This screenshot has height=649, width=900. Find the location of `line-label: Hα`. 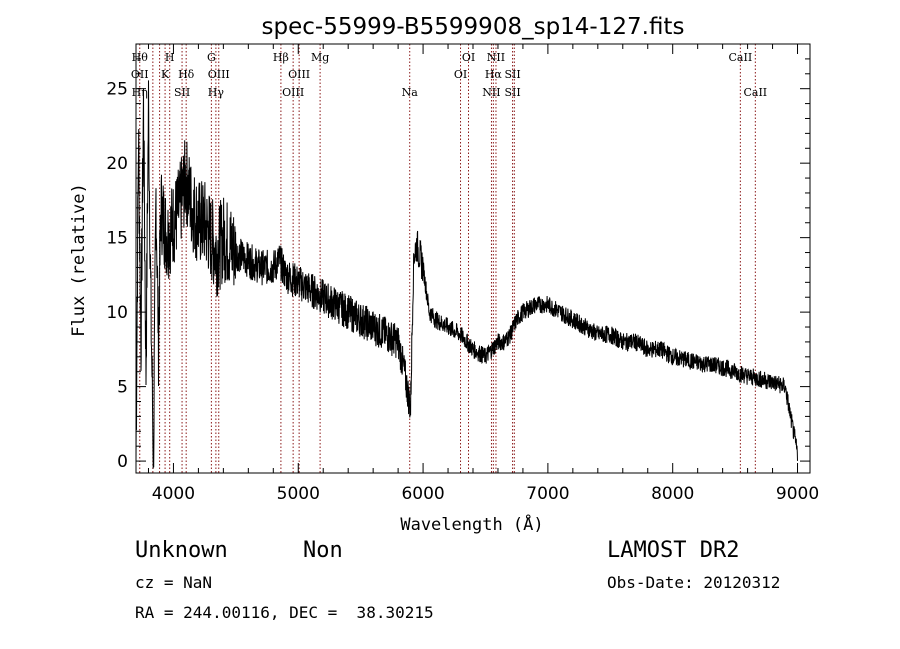

line-label: Hα is located at coordinates (494, 74).